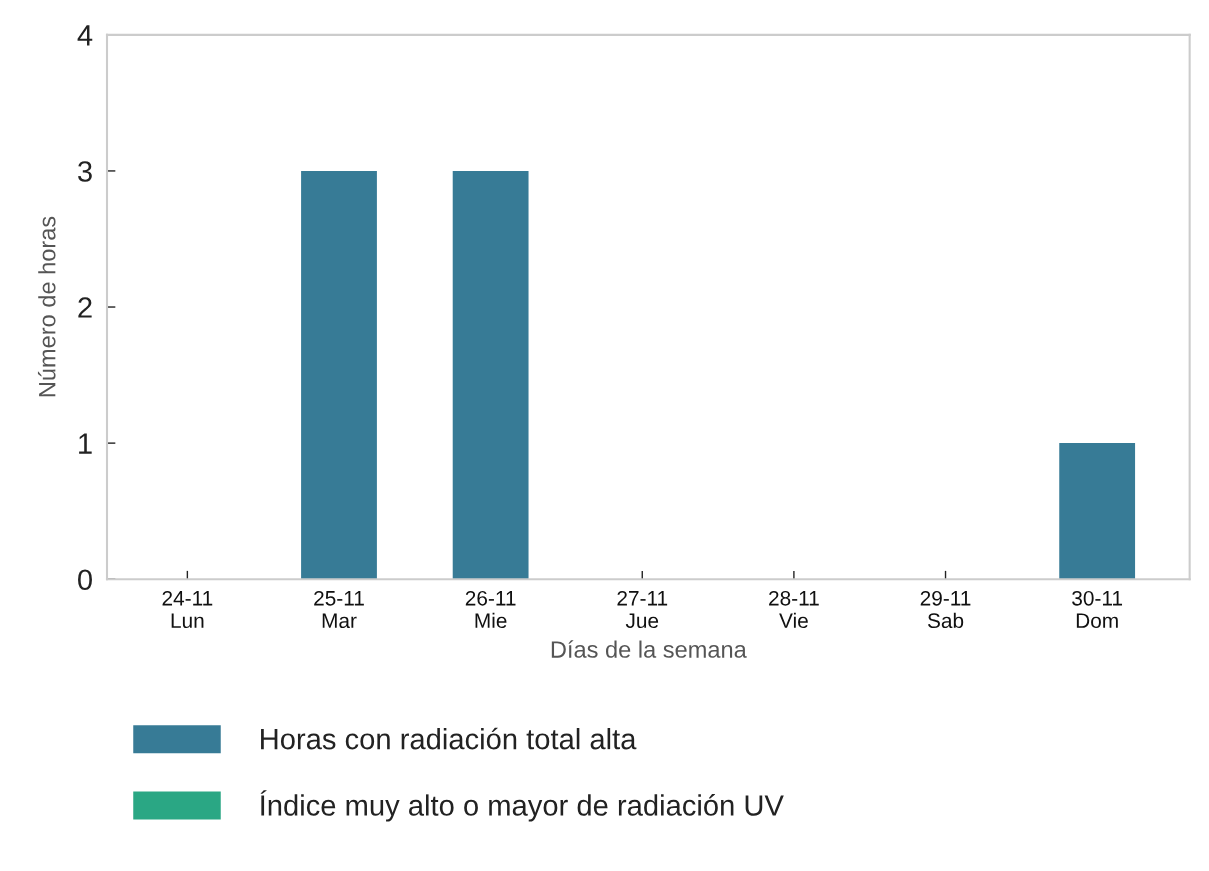 This screenshot has width=1209, height=871. I want to click on y-tick-label: 4, so click(85, 35).